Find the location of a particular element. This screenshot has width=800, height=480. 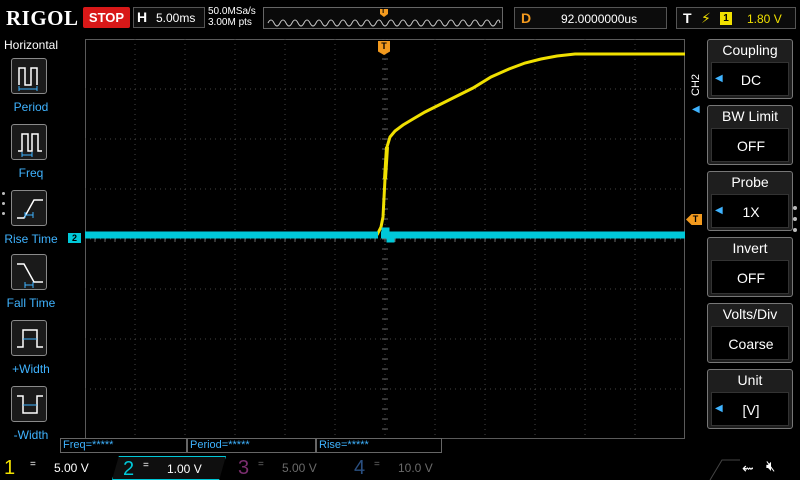

measure-positive-width: +Width is located at coordinates (31, 352).